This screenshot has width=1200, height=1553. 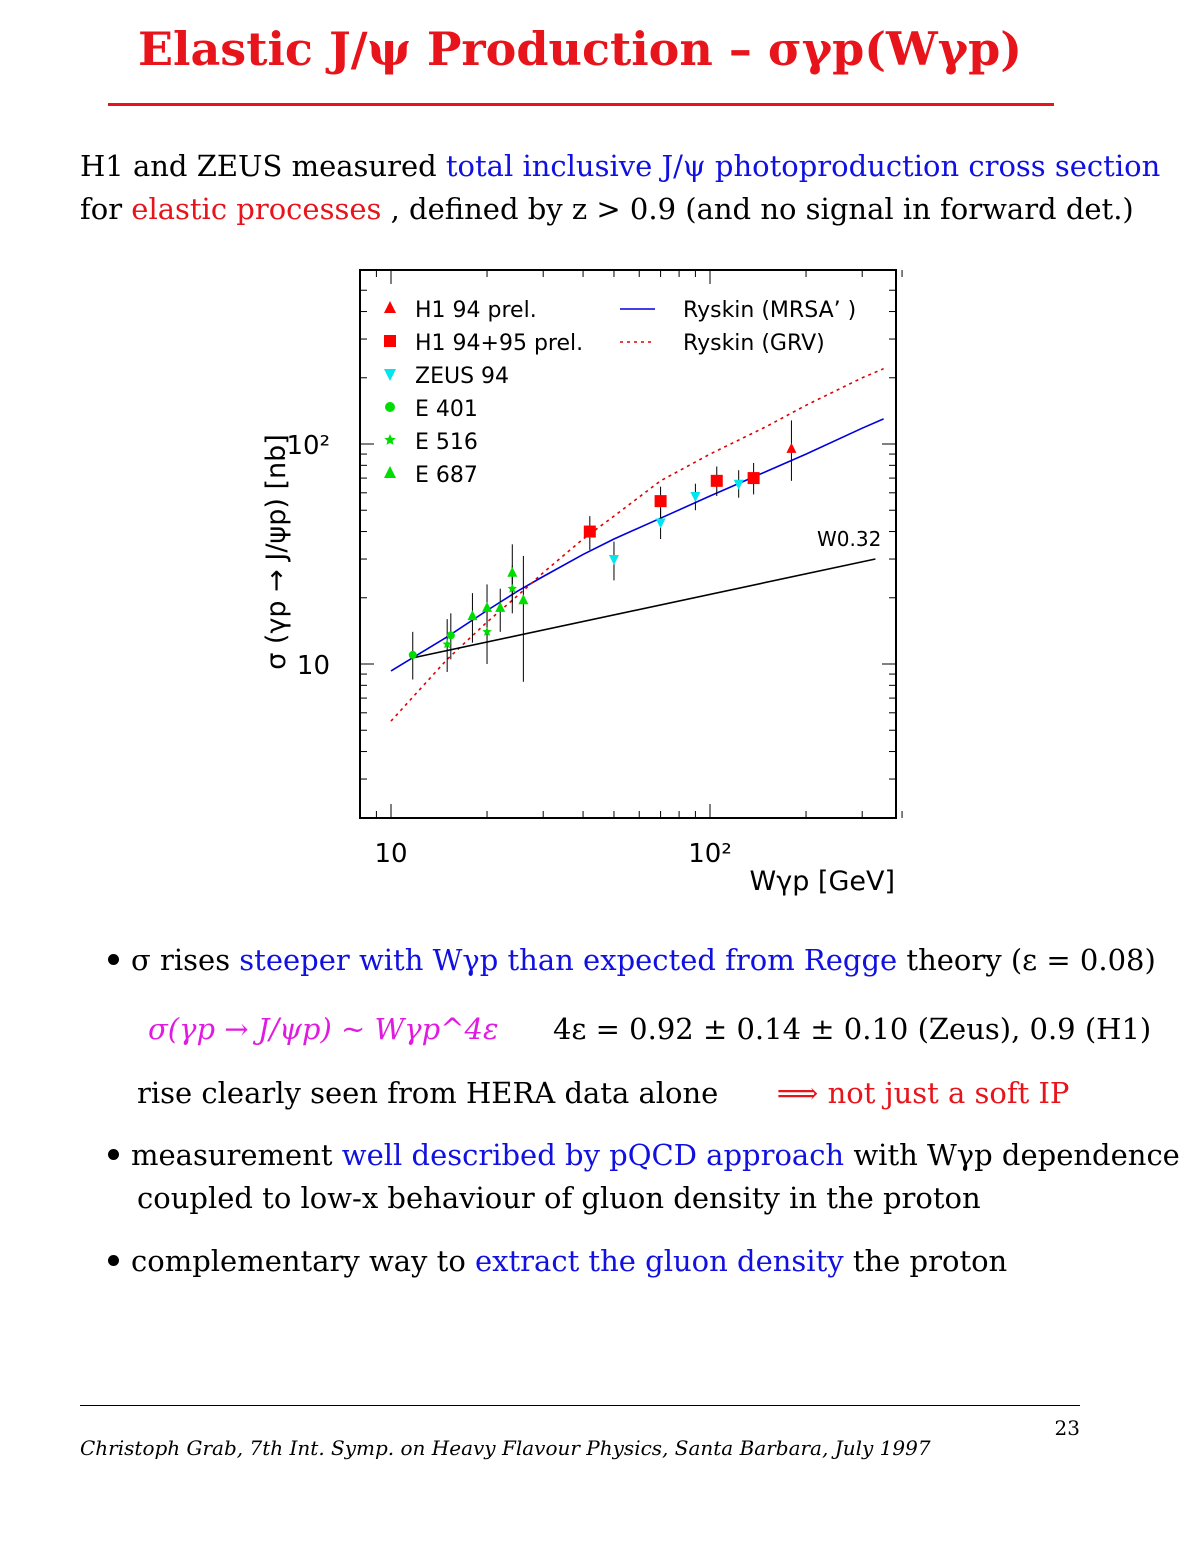 I want to click on conclusion-text: ⟹ not just a soft IP, so click(x=923, y=1093).